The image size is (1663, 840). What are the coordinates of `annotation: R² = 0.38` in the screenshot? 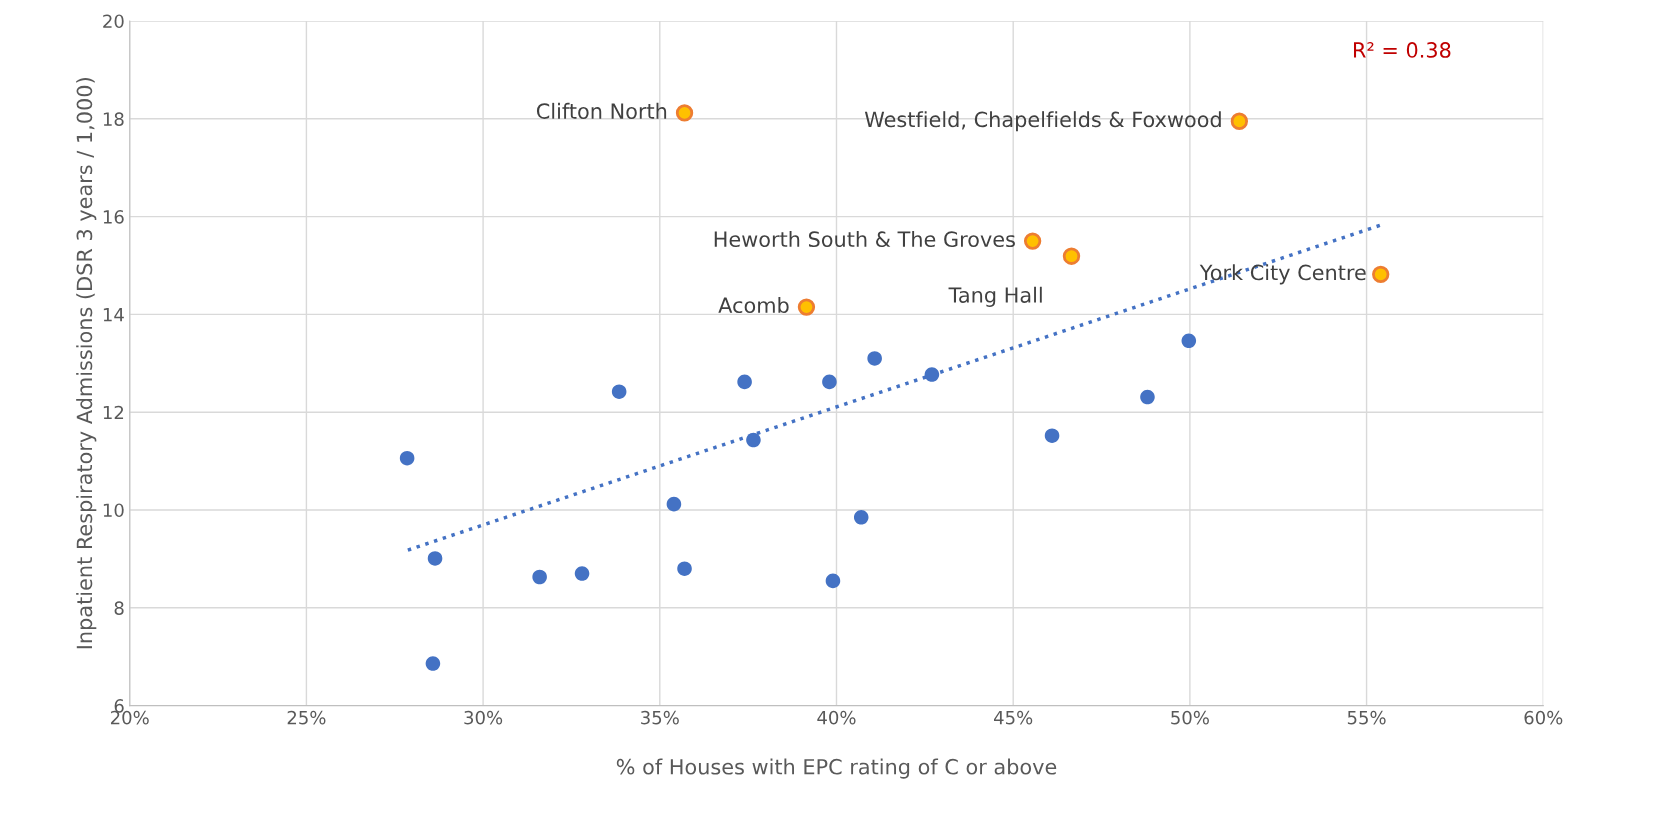 It's located at (1402, 50).